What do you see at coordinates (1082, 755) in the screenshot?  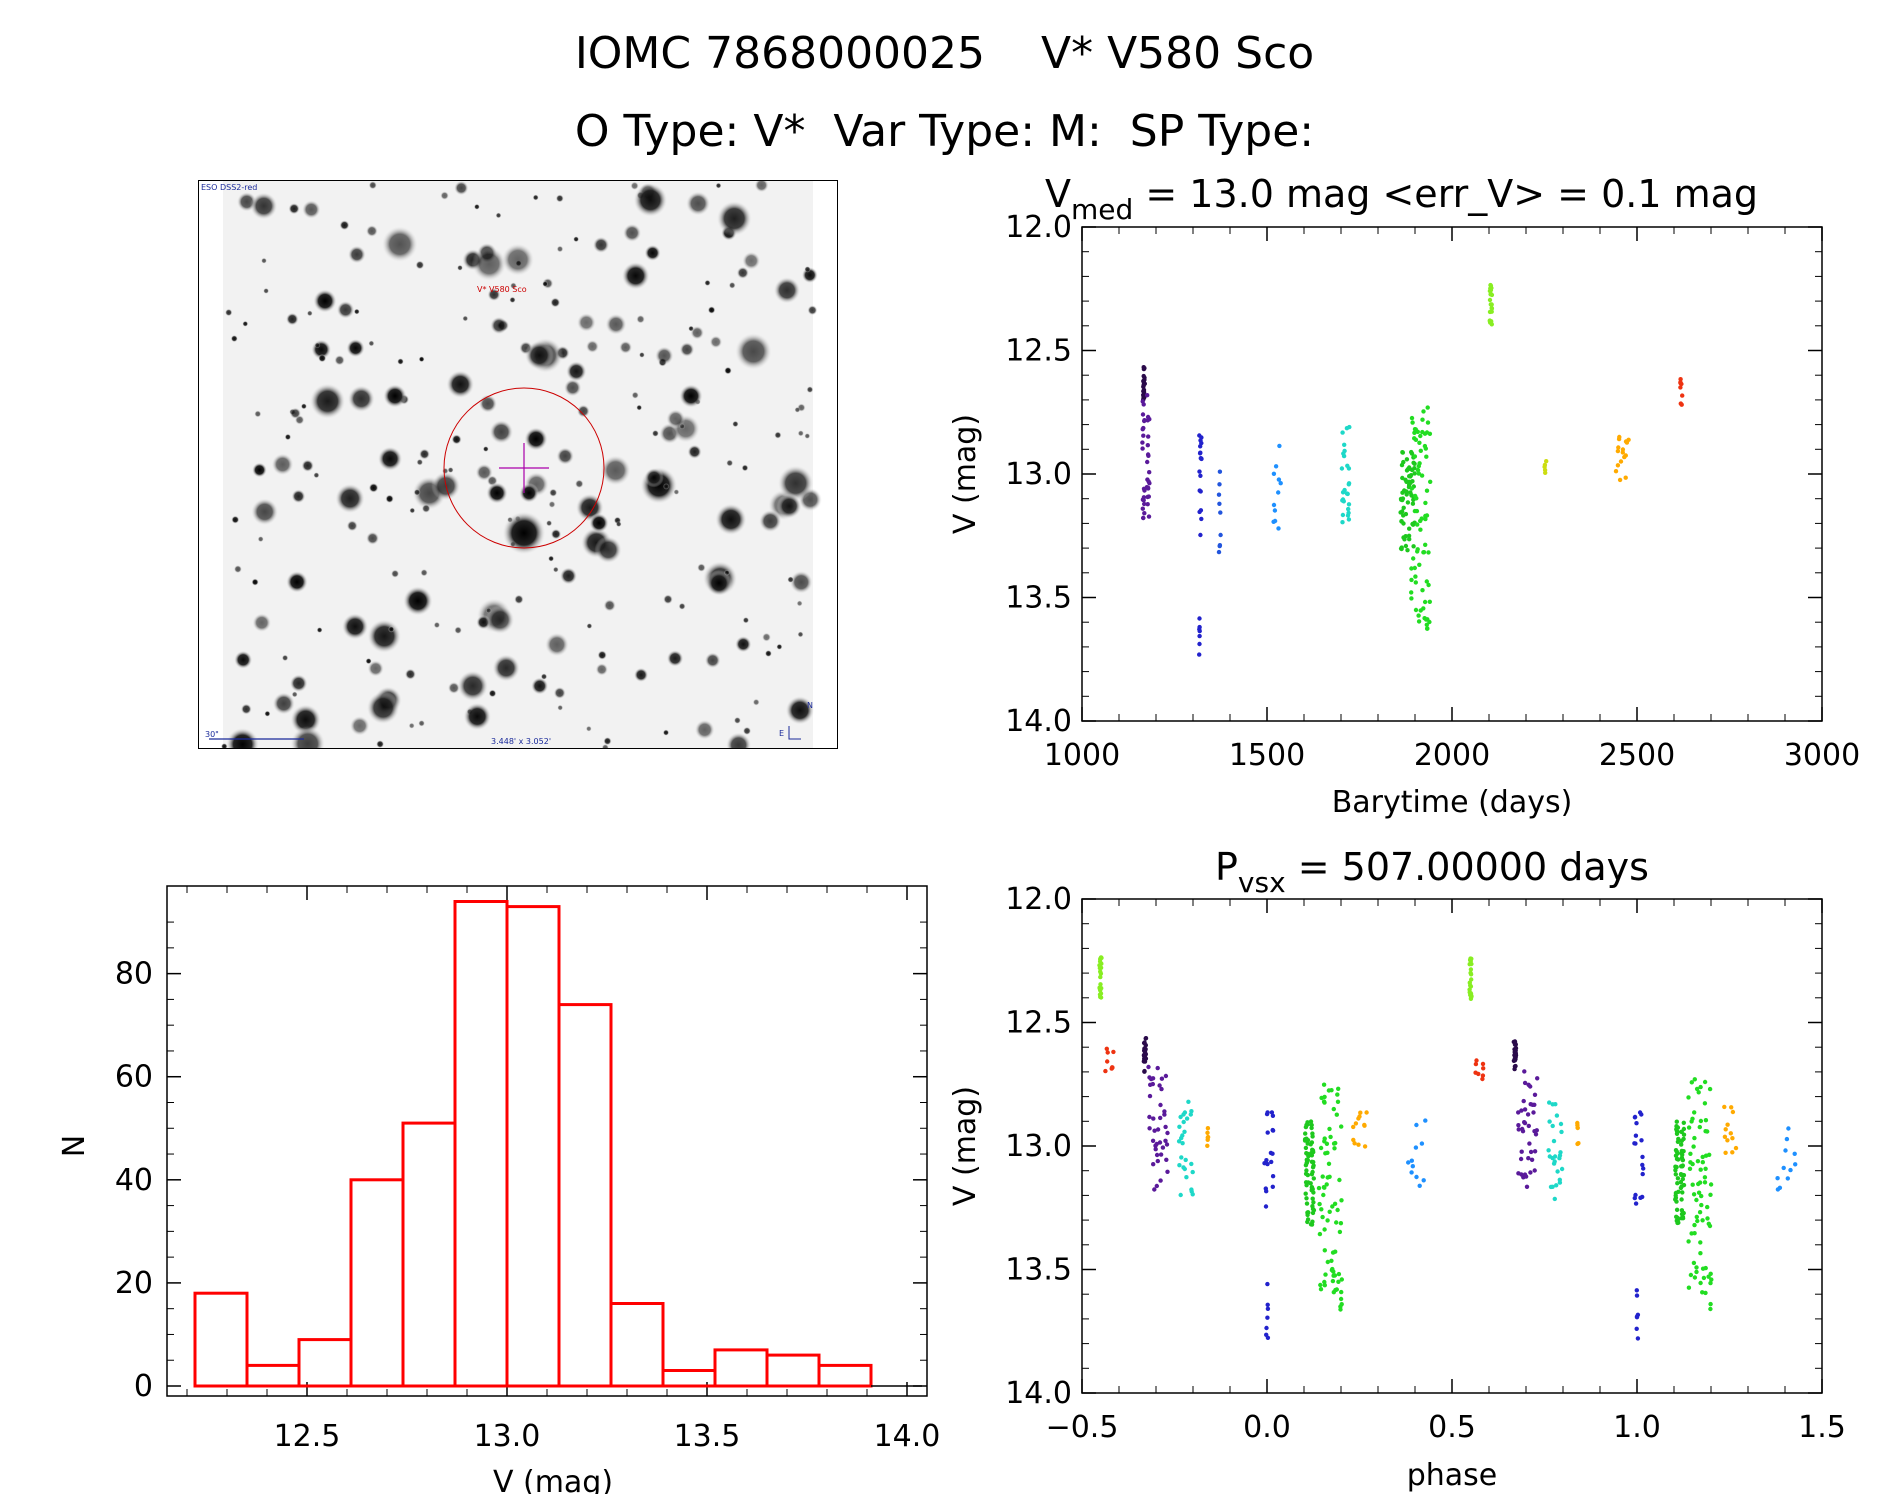 I see `lc-xtick-label: 1000` at bounding box center [1082, 755].